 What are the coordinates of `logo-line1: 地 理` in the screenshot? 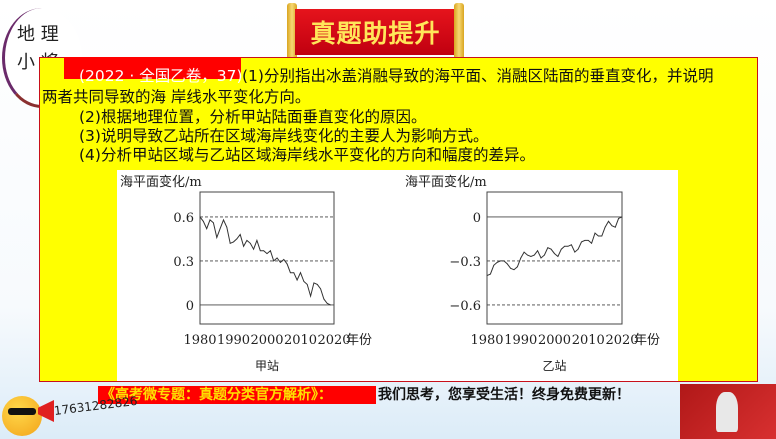 It's located at (38, 34).